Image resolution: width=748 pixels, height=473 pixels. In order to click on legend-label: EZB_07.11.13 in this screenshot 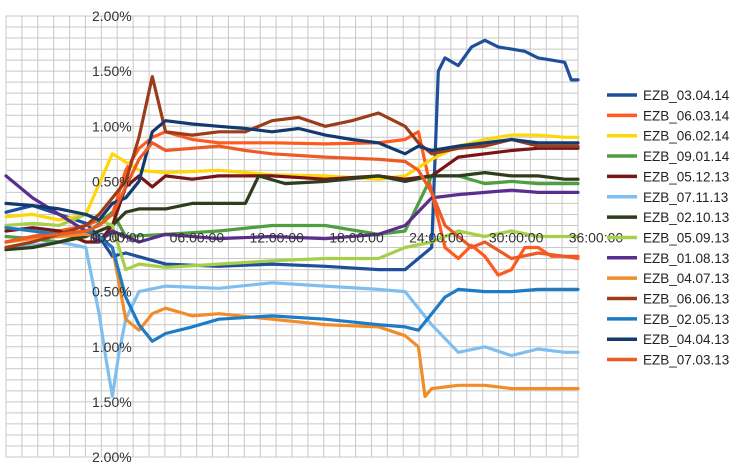, I will do `click(685, 197)`.